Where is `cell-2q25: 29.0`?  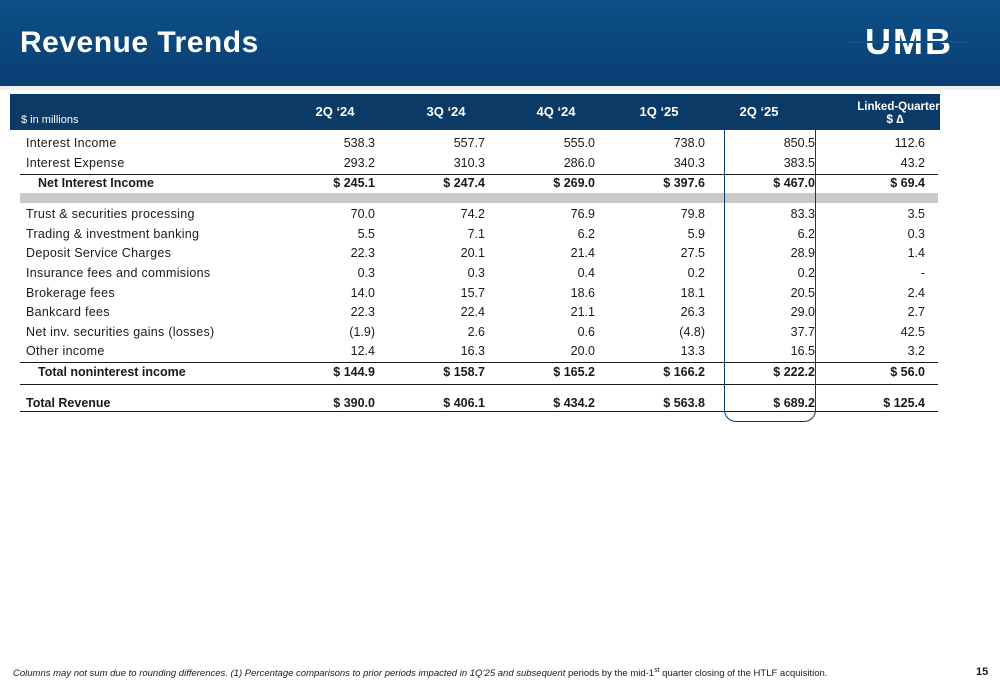 cell-2q25: 29.0 is located at coordinates (802, 312).